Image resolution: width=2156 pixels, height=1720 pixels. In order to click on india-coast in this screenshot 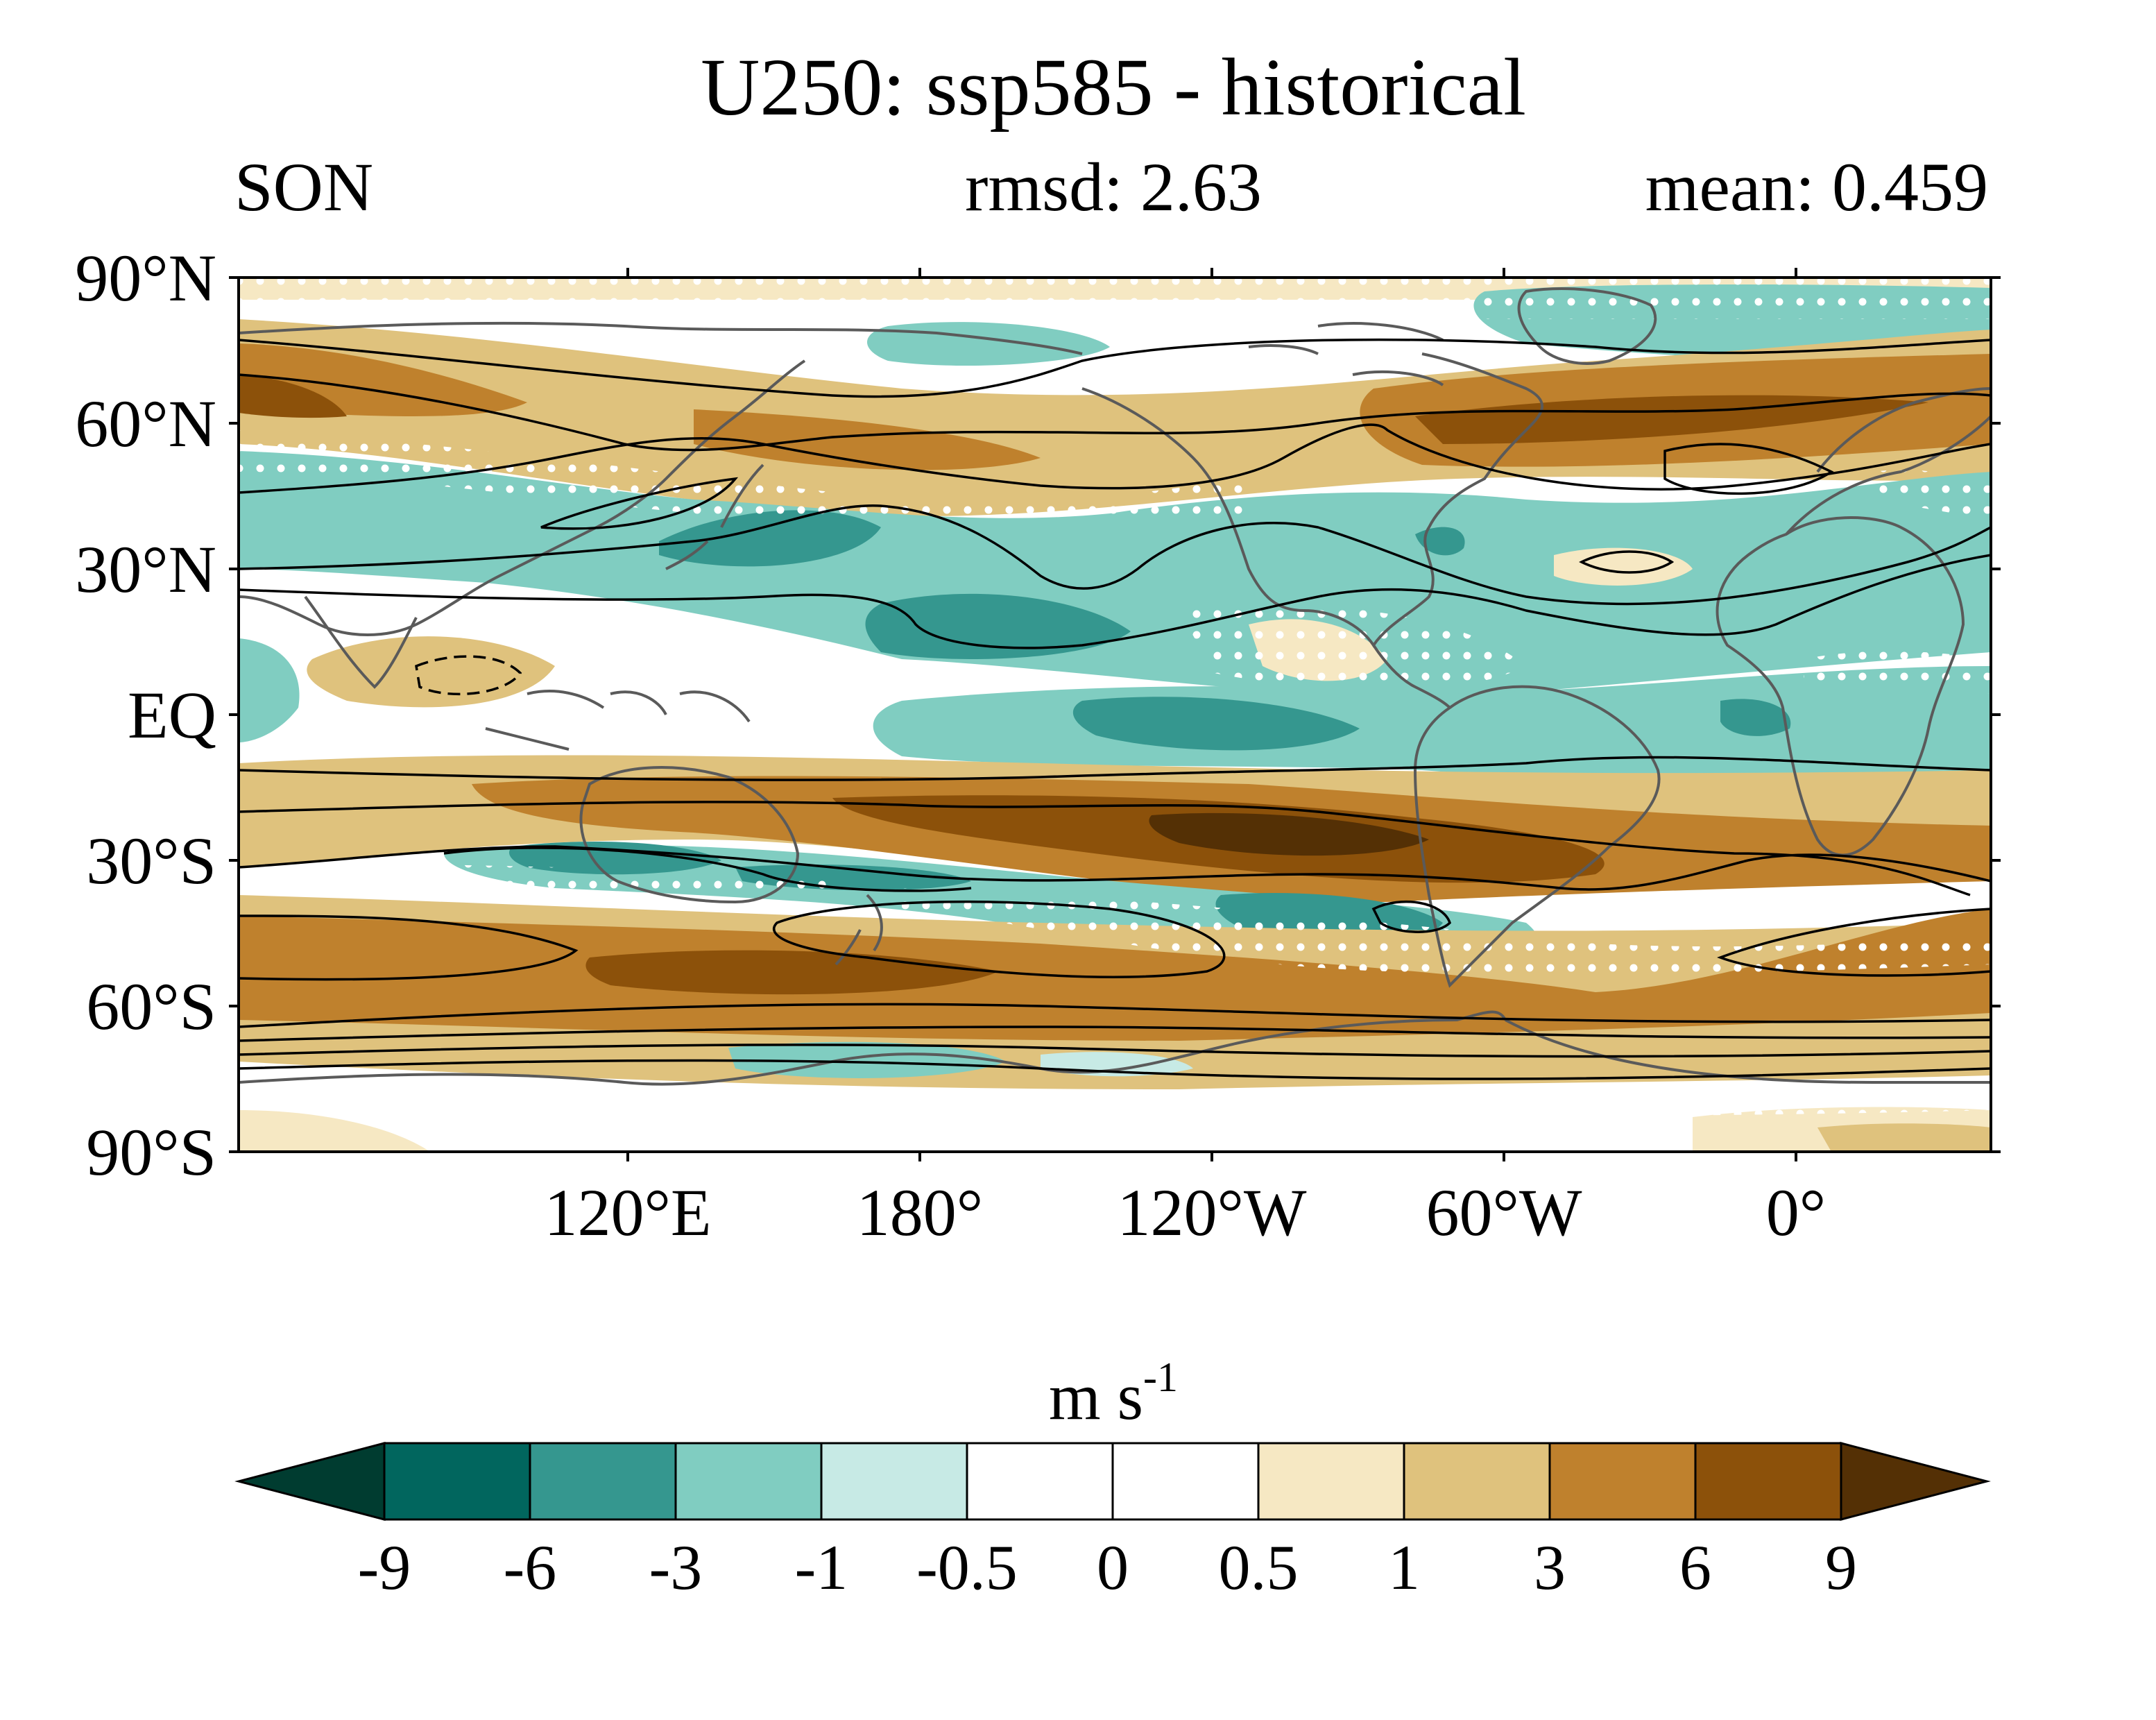, I will do `click(361, 642)`.